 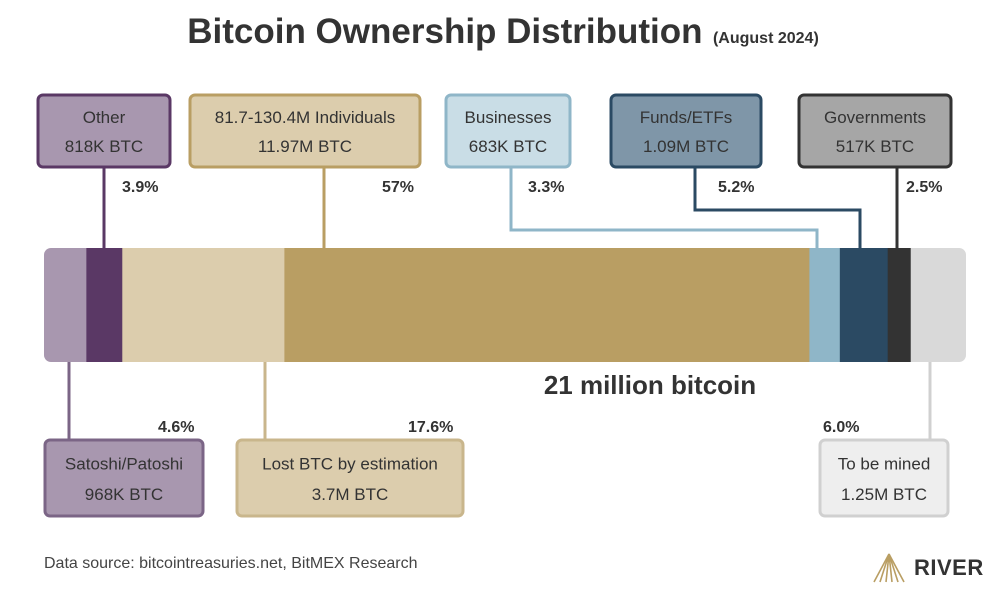 I want to click on segment-pct-businesses: 3.3%, so click(x=546, y=187).